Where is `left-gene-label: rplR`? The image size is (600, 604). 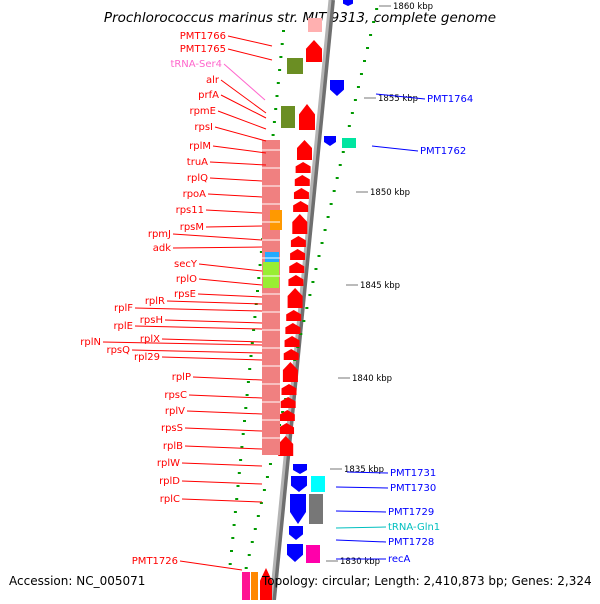
left-gene-label: rplR is located at coordinates (155, 301).